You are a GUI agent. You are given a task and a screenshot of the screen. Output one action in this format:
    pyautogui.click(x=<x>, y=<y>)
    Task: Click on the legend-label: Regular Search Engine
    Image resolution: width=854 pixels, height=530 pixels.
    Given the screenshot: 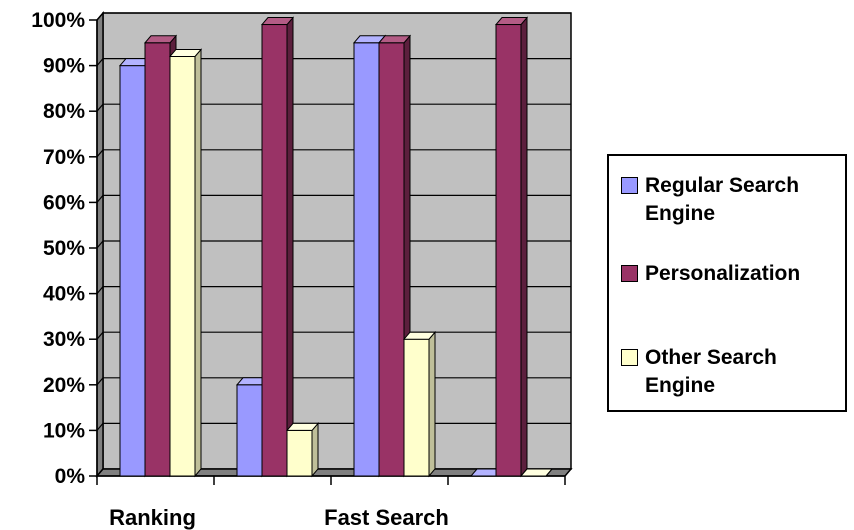 What is the action you would take?
    pyautogui.click(x=722, y=199)
    